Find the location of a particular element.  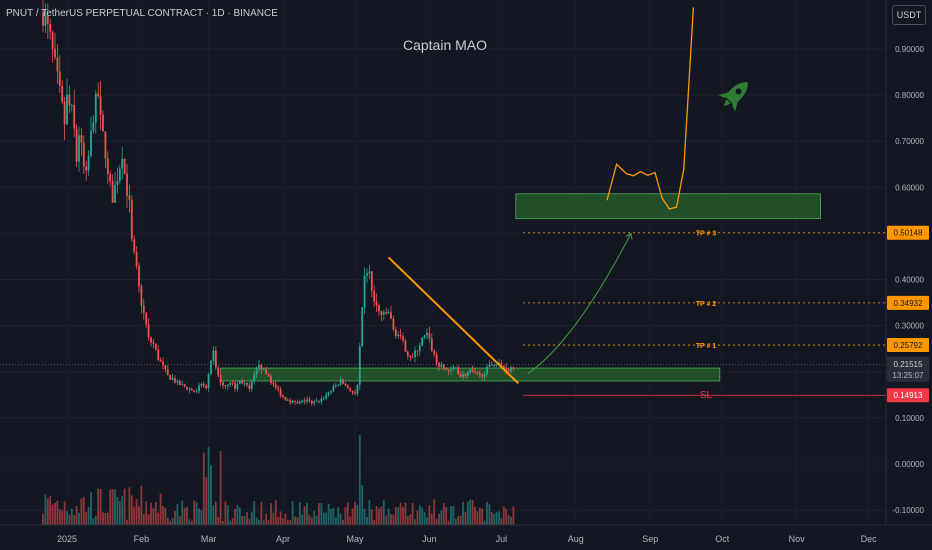

level-price-label: 0.25792 is located at coordinates (908, 345).